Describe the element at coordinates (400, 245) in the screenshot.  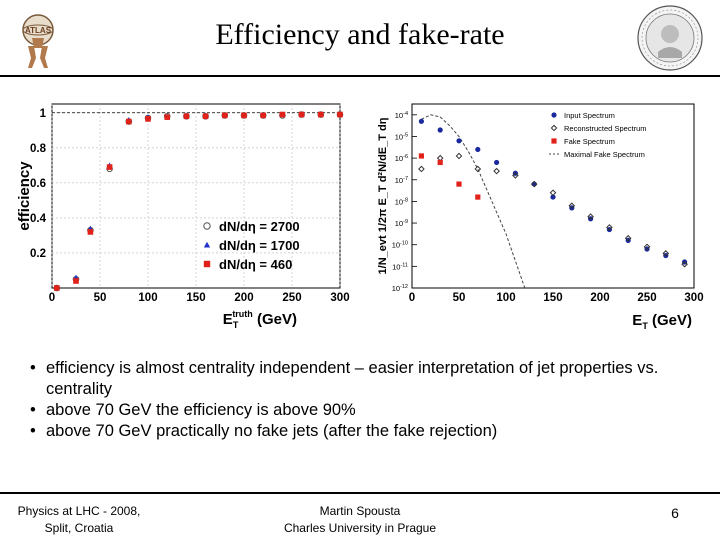
I see `y-tick-label: 10⁻¹⁰` at that location.